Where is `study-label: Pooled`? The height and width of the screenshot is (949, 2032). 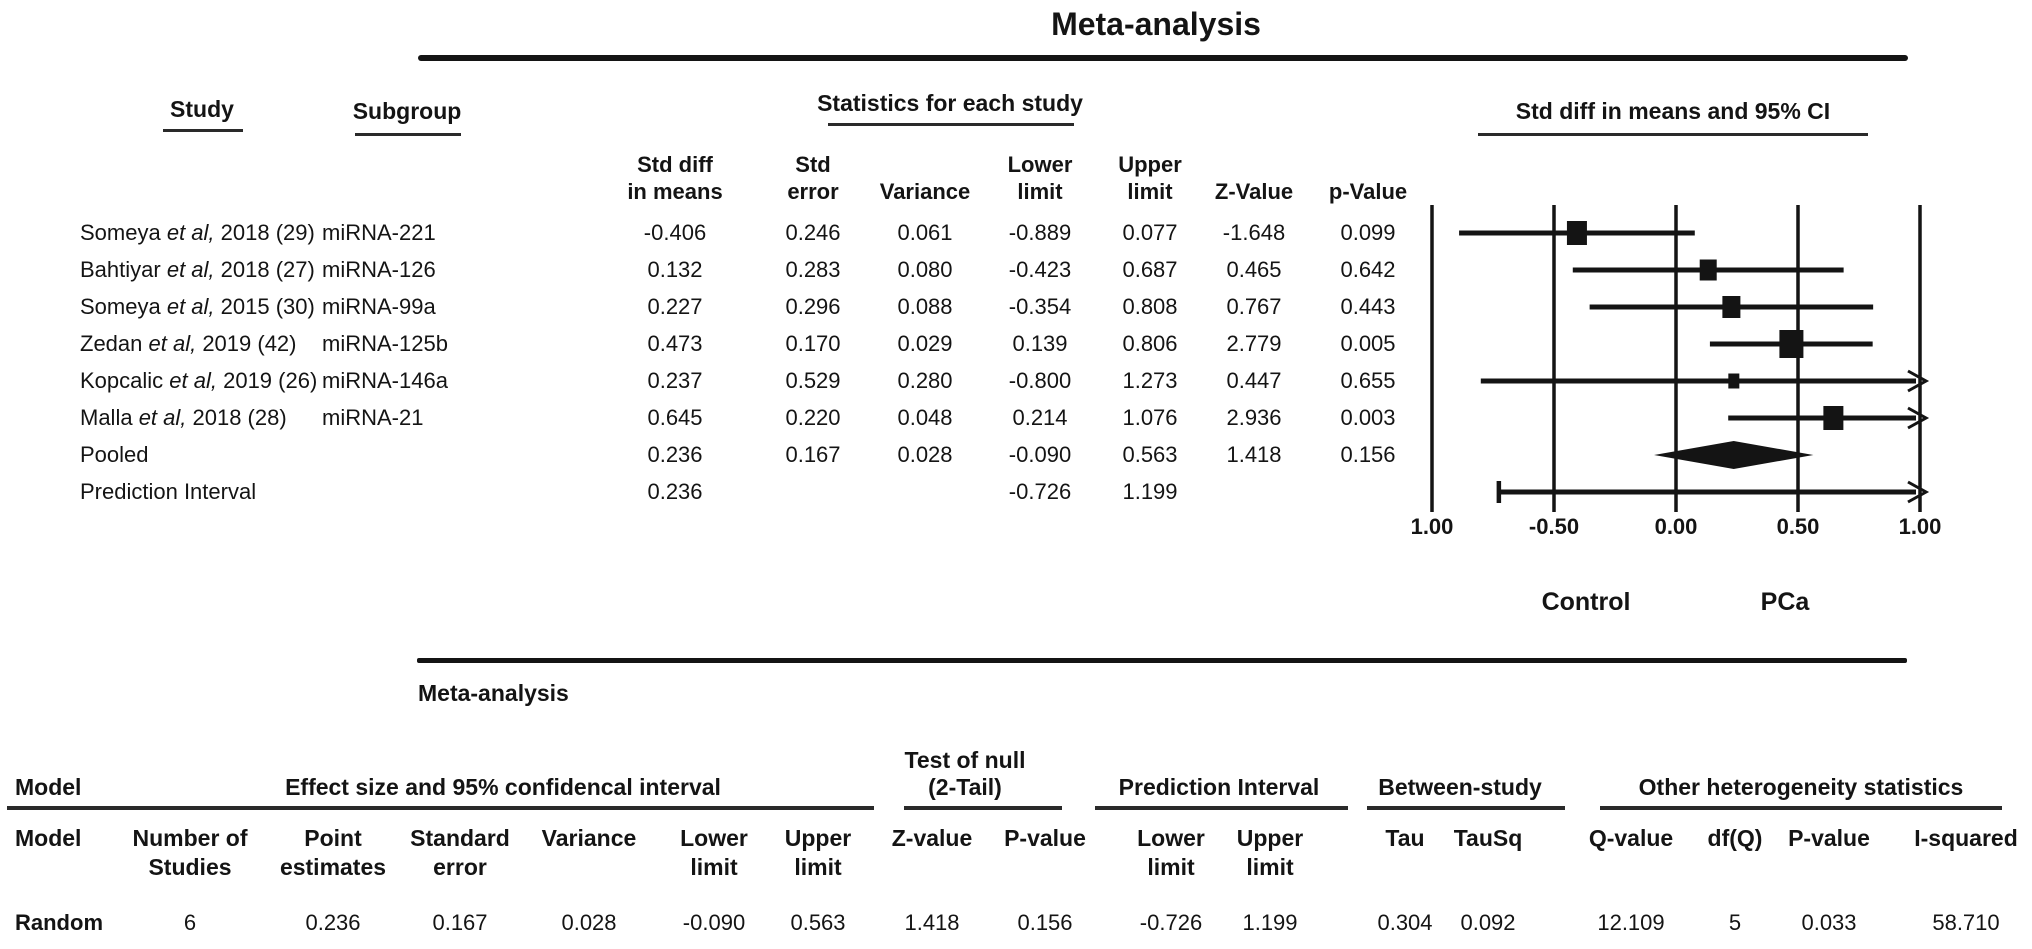
study-label: Pooled is located at coordinates (114, 454).